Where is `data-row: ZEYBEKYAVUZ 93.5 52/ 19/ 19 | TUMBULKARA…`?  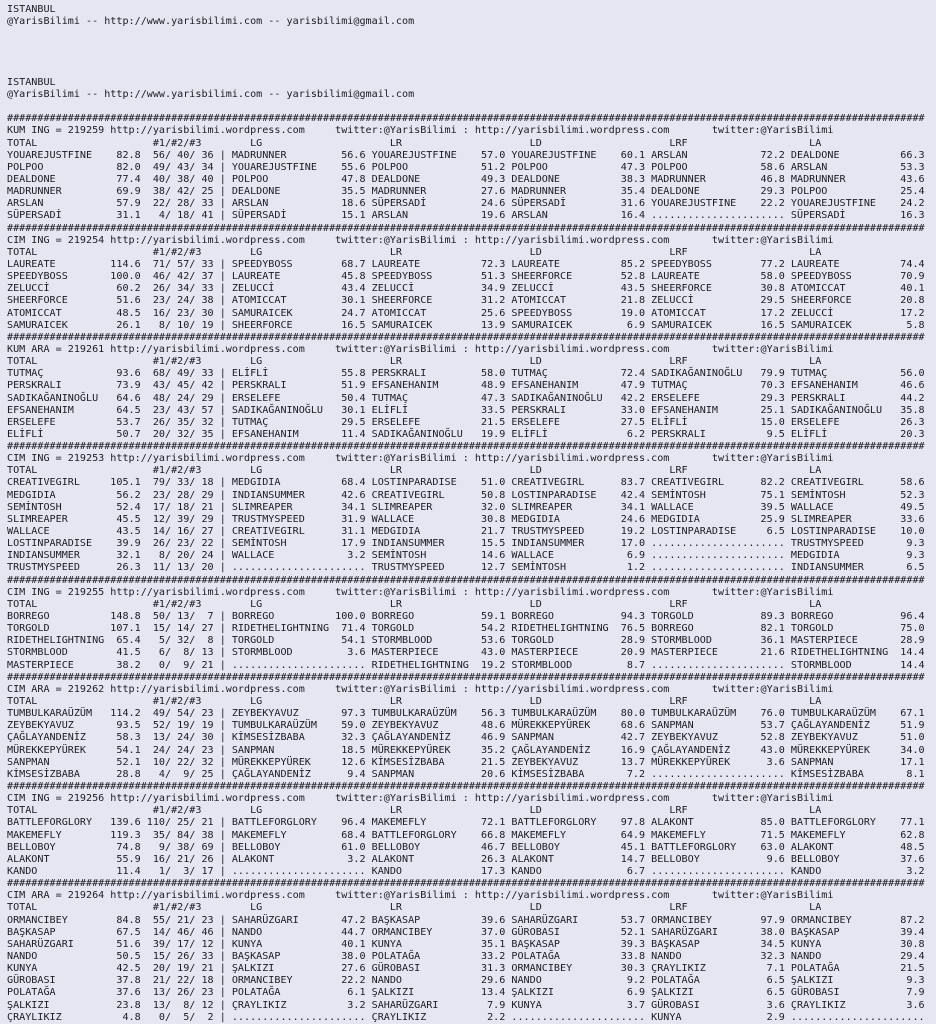 data-row: ZEYBEKYAVUZ 93.5 52/ 19/ 19 | TUMBULKARA… is located at coordinates (466, 726).